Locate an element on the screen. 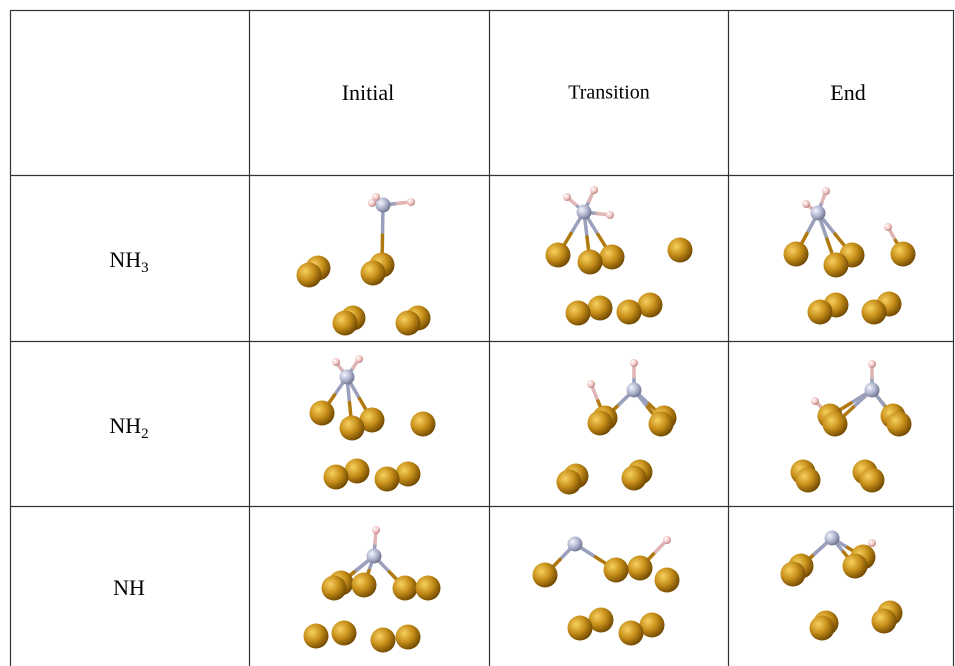 The width and height of the screenshot is (955, 666). column-header: Initial is located at coordinates (368, 92).